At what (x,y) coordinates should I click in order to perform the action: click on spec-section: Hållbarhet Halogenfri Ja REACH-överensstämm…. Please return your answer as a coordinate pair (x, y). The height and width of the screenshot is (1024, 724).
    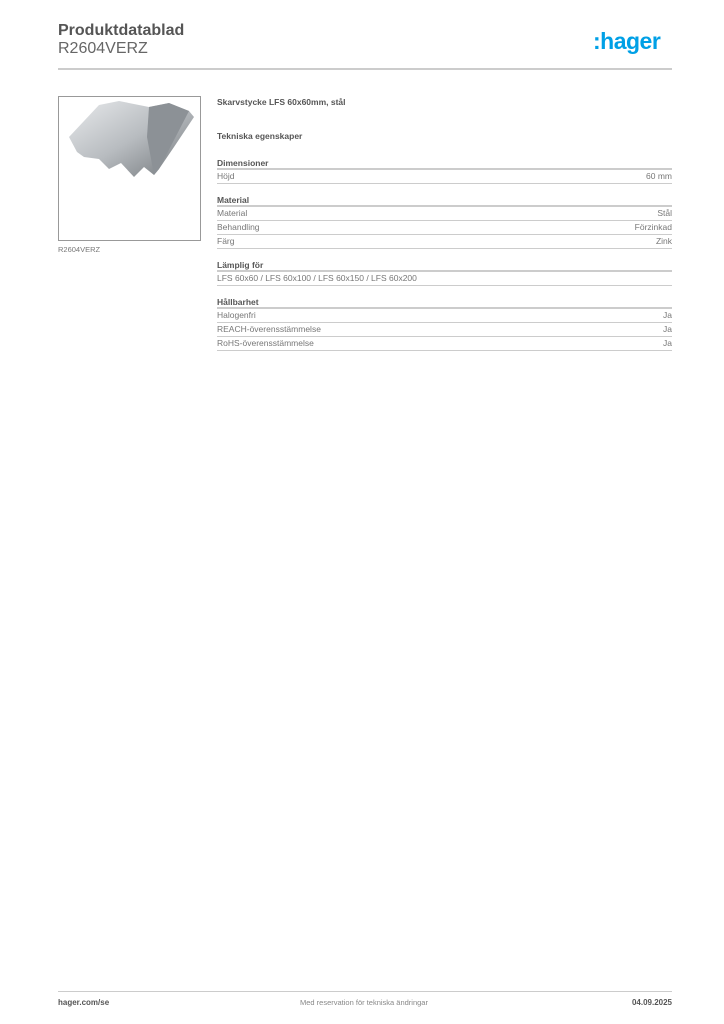
    Looking at the image, I should click on (444, 324).